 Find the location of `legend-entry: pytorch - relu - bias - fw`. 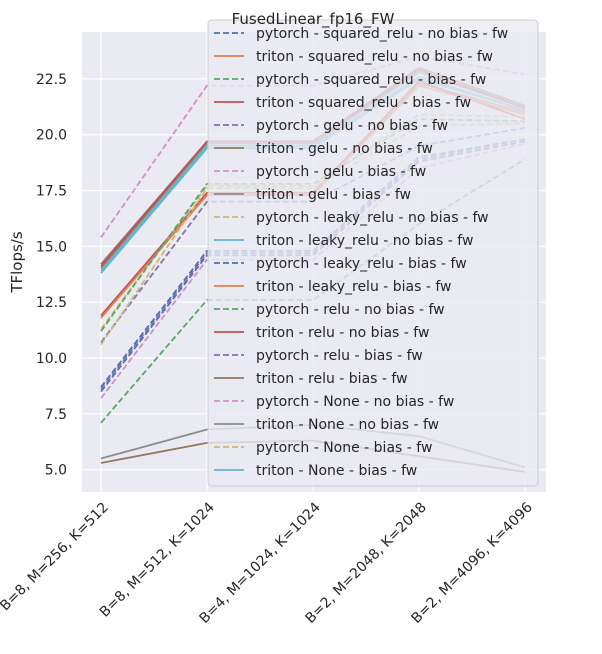

legend-entry: pytorch - relu - bias - fw is located at coordinates (318, 356).